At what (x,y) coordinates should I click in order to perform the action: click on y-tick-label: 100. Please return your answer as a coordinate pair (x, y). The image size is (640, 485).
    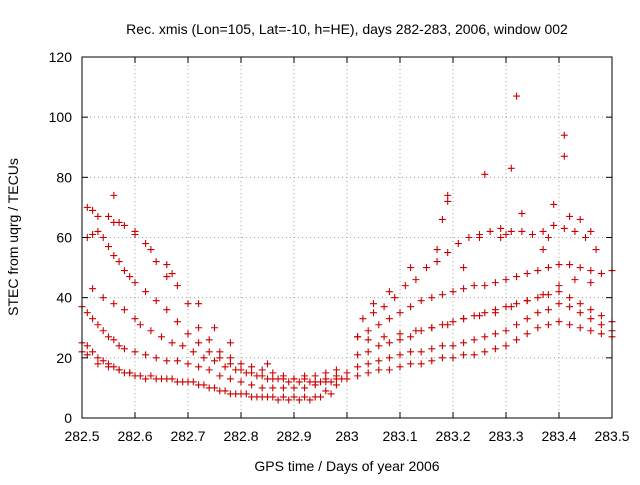
    Looking at the image, I should click on (61, 117).